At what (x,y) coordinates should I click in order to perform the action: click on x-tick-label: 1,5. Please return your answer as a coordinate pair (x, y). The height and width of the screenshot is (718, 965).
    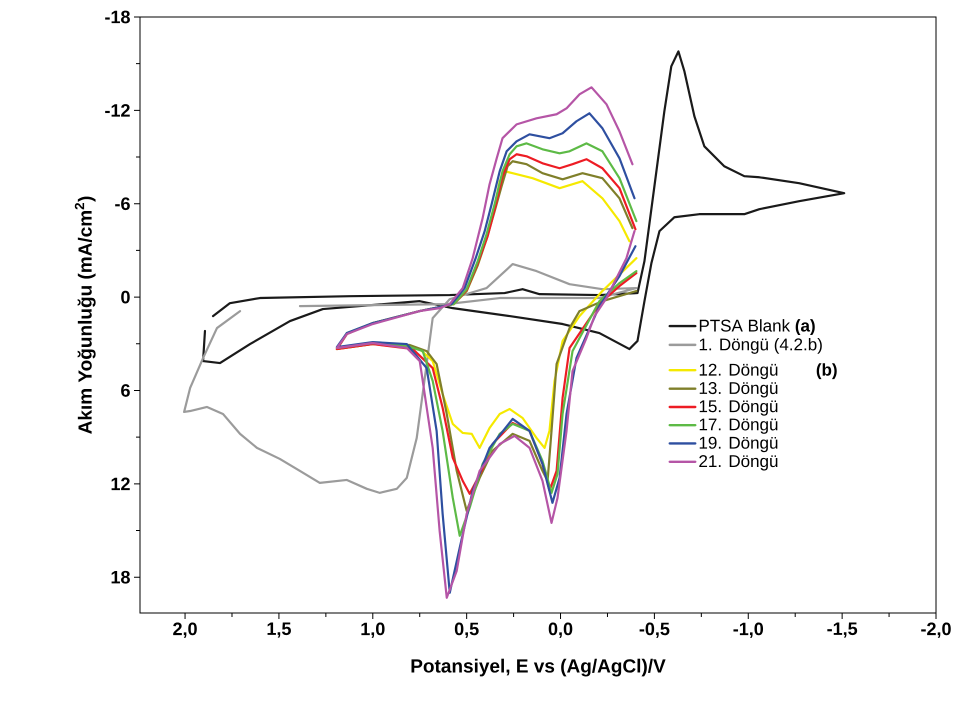
    Looking at the image, I should click on (279, 630).